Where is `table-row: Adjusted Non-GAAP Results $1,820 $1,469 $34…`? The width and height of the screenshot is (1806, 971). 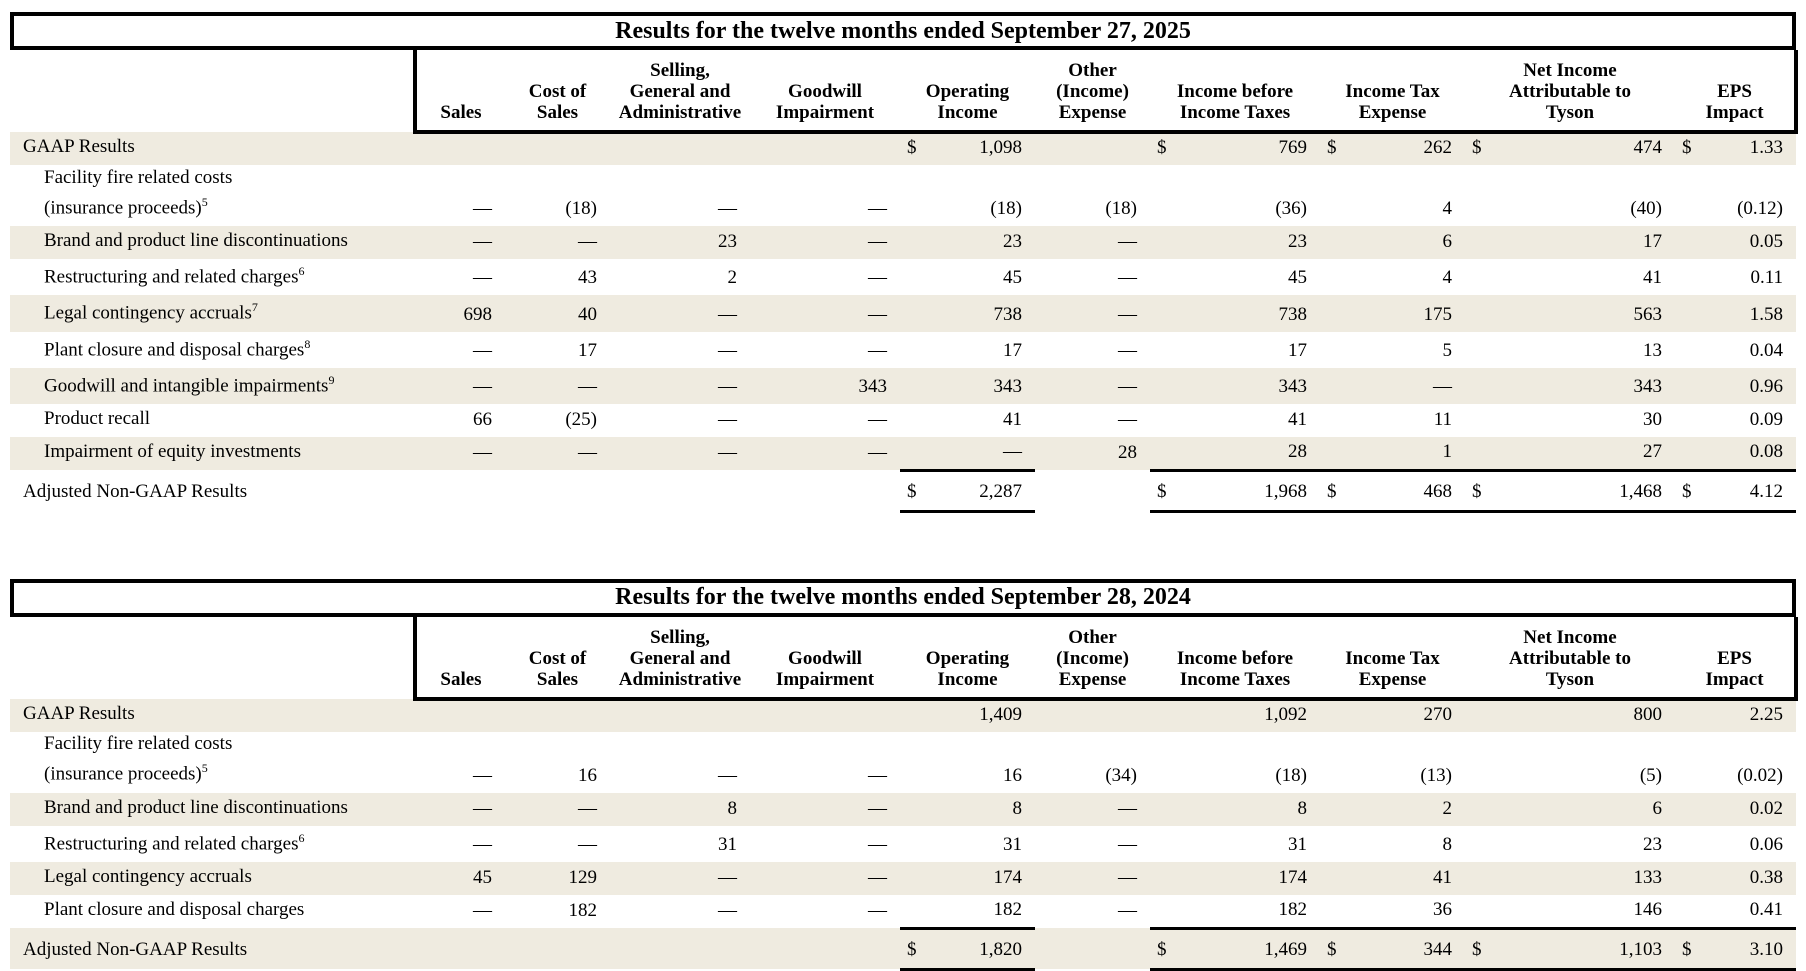 table-row: Adjusted Non-GAAP Results $1,820 $1,469 $34… is located at coordinates (903, 948).